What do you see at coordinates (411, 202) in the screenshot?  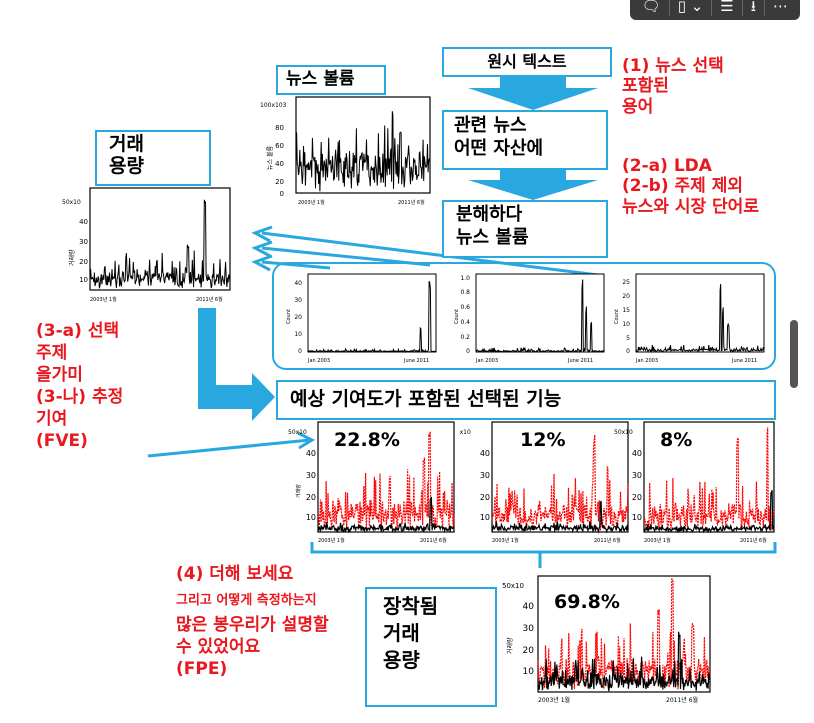 I see `news-vol-xend: 2011년 6월` at bounding box center [411, 202].